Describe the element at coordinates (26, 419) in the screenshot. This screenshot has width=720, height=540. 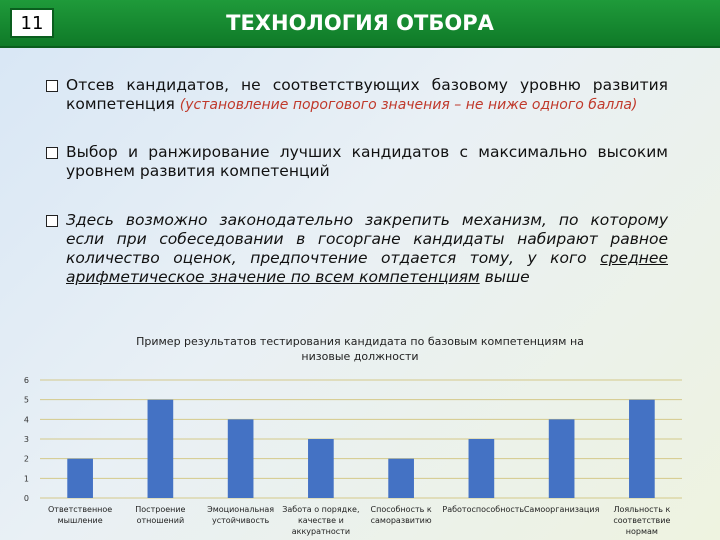
I see `y-tick-label: 4` at that location.